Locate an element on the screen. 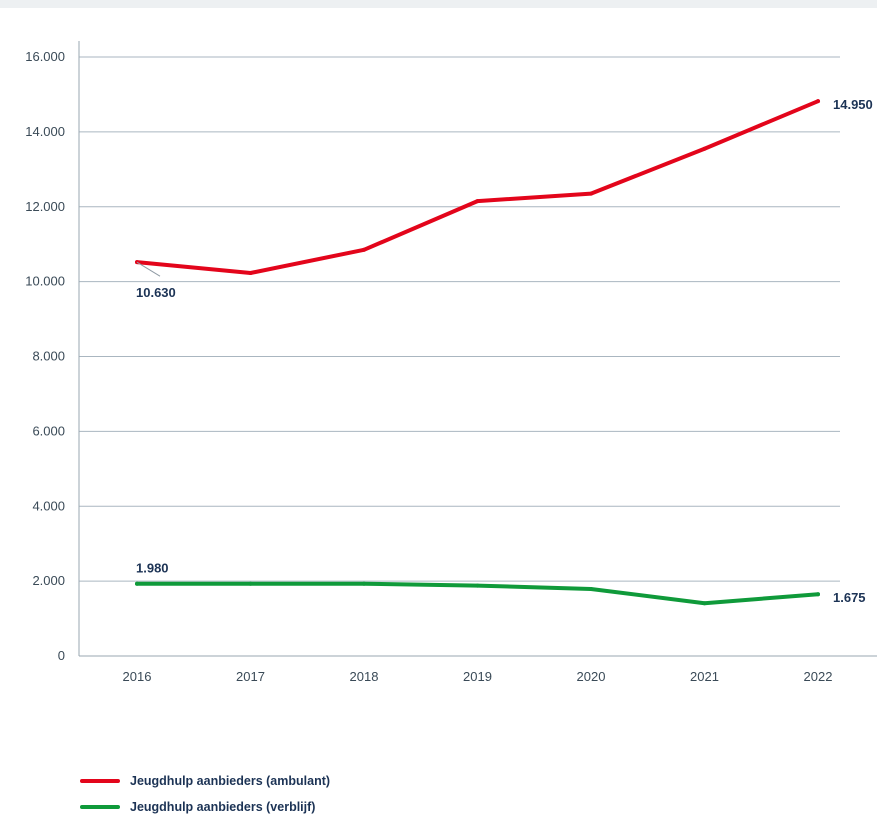 The width and height of the screenshot is (877, 834). label-leader-line is located at coordinates (148, 269).